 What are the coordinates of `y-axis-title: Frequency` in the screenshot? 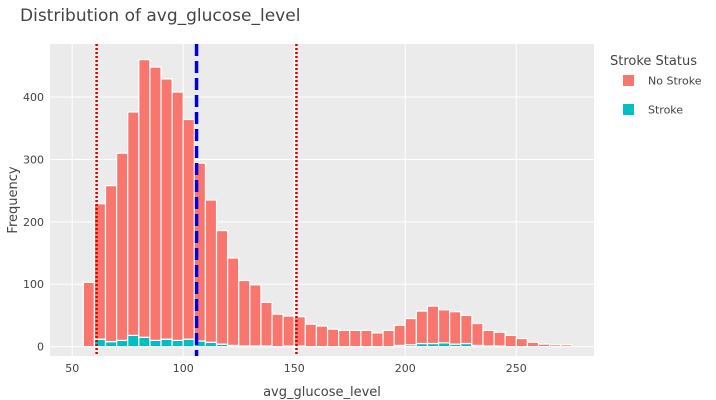 It's located at (13, 199).